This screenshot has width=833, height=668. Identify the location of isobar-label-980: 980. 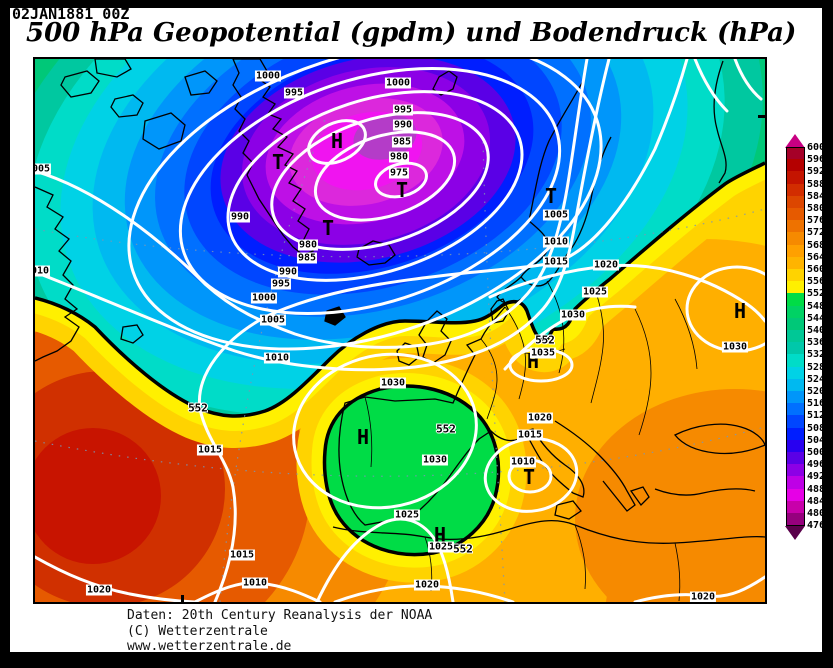
(308, 245).